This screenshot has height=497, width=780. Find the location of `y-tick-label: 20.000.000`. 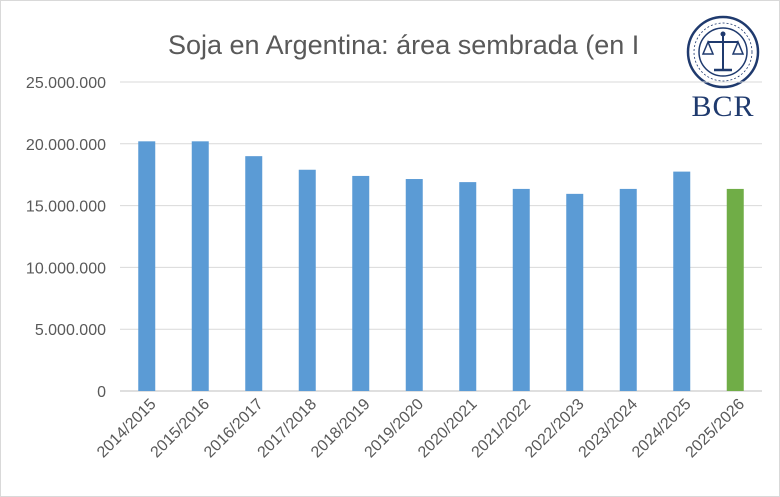

y-tick-label: 20.000.000 is located at coordinates (66, 145).